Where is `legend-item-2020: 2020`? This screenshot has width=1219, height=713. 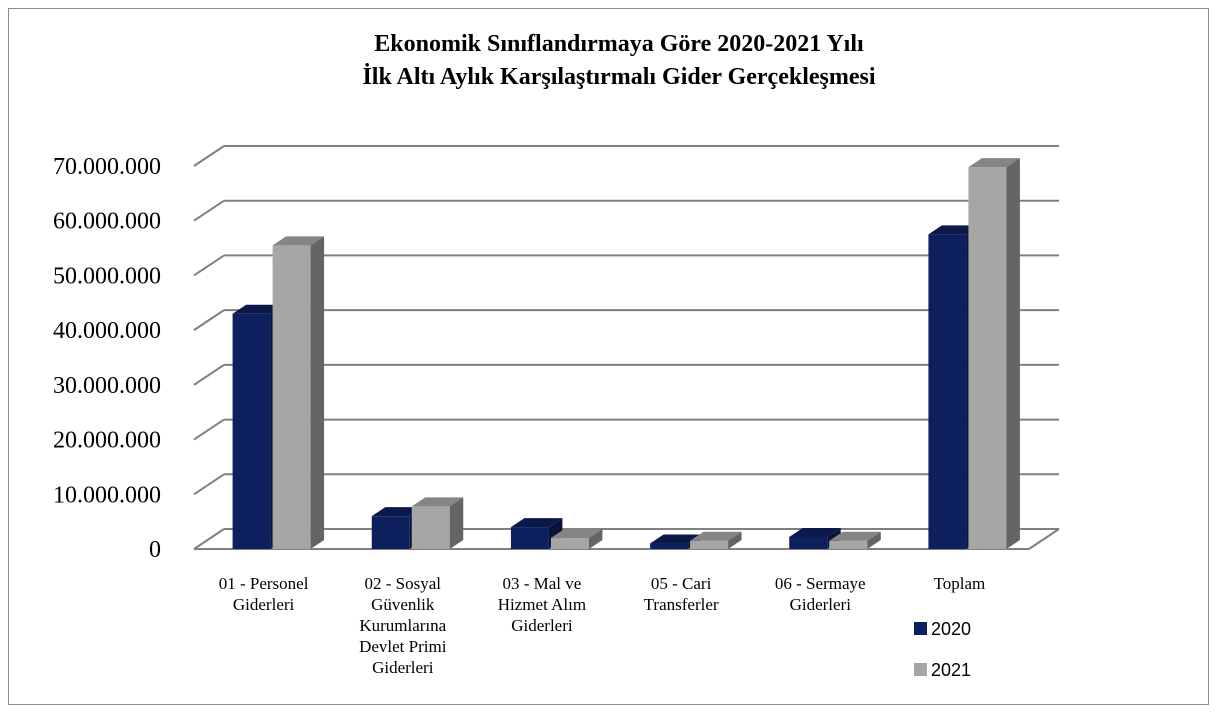 legend-item-2020: 2020 is located at coordinates (942, 629).